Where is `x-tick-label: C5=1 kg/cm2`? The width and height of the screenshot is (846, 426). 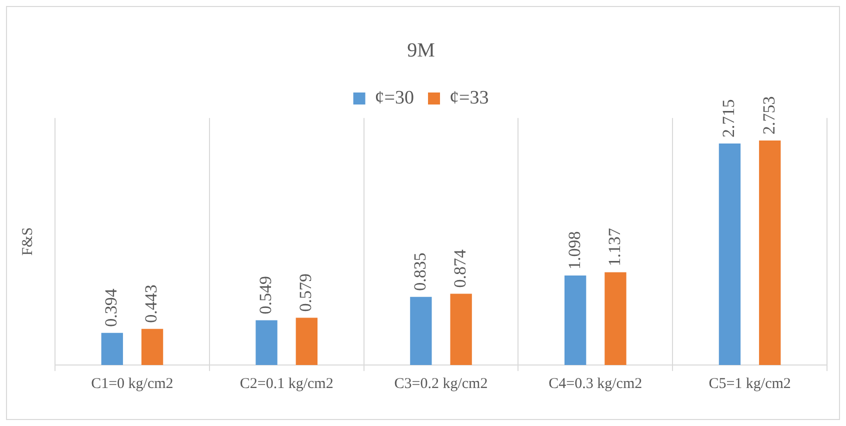 x-tick-label: C5=1 kg/cm2 is located at coordinates (749, 384).